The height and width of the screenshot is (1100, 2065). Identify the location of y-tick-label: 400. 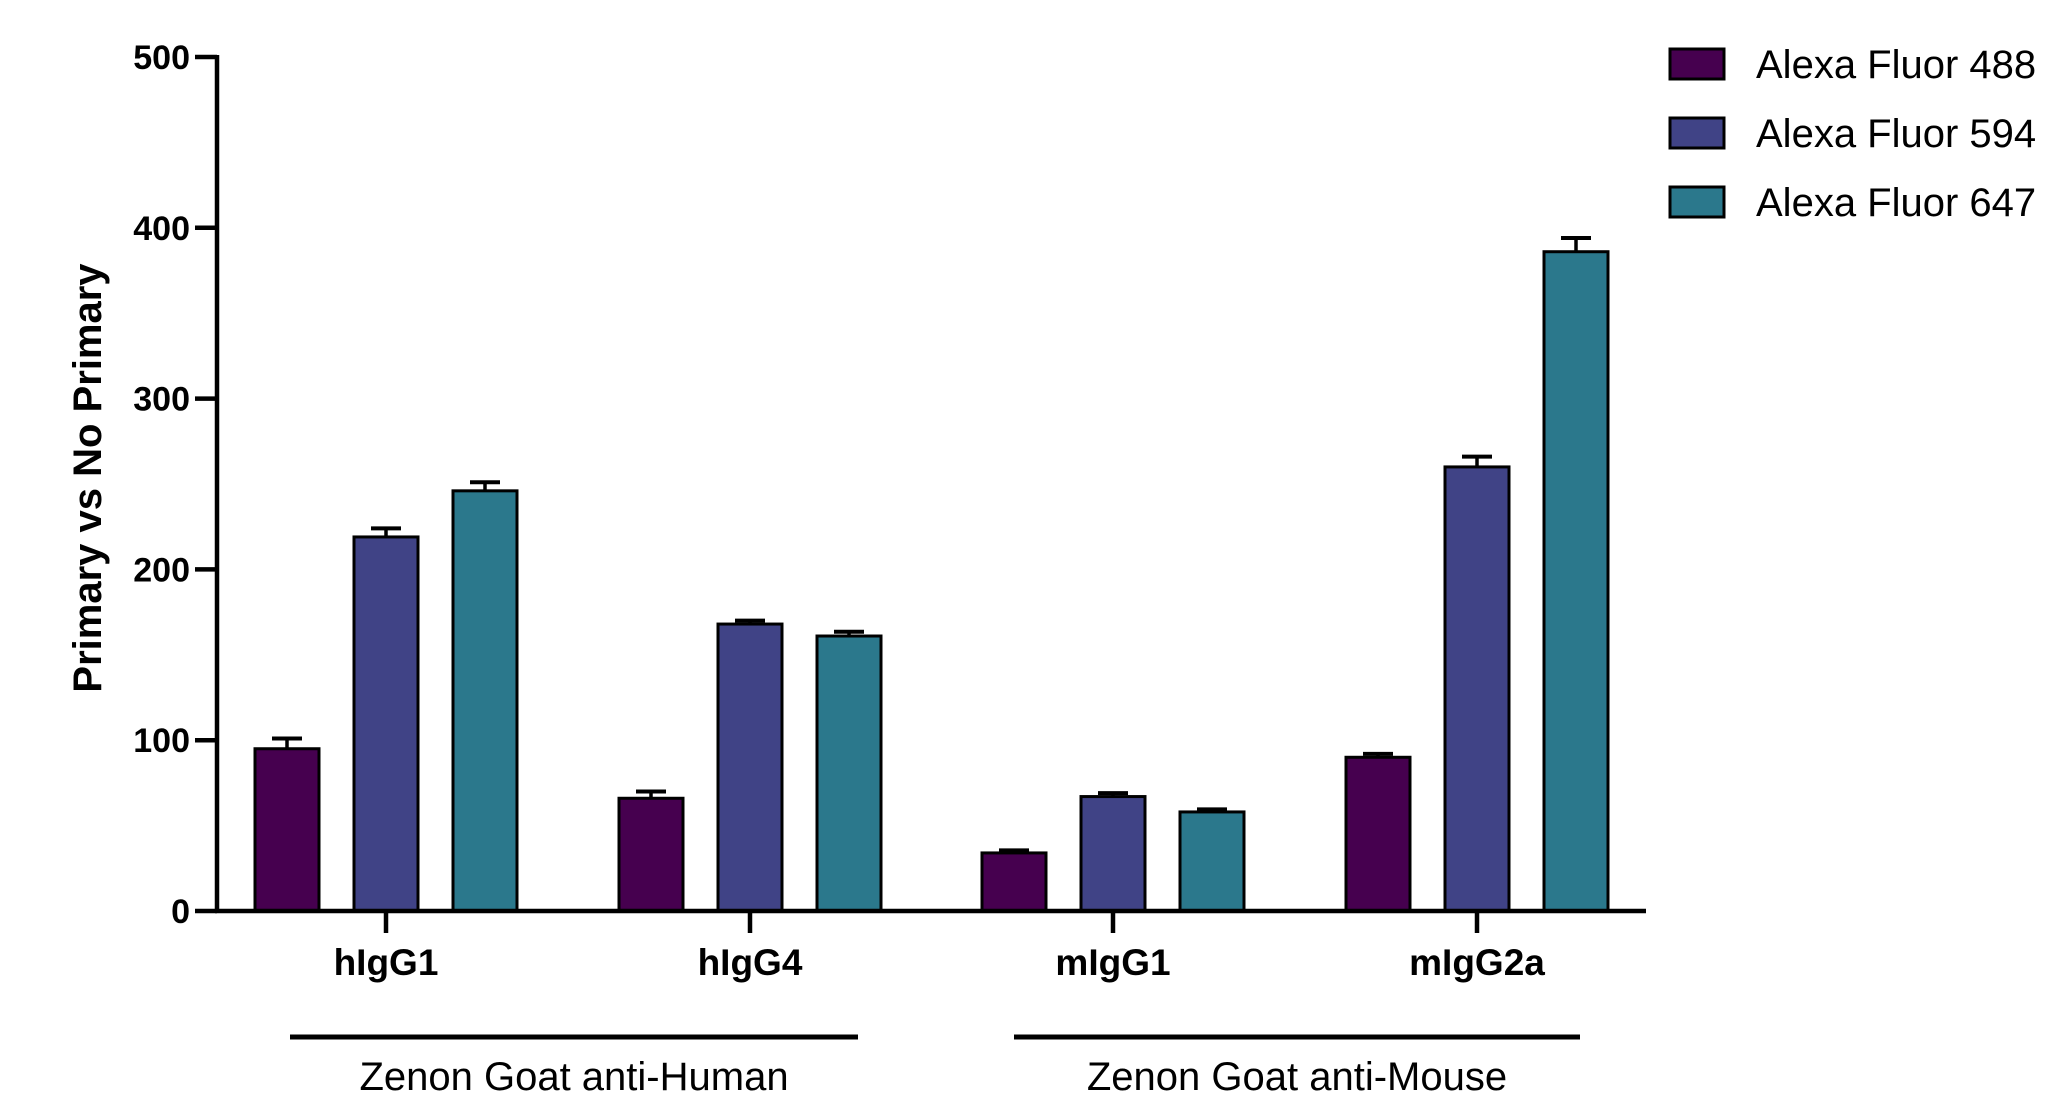
(161, 229).